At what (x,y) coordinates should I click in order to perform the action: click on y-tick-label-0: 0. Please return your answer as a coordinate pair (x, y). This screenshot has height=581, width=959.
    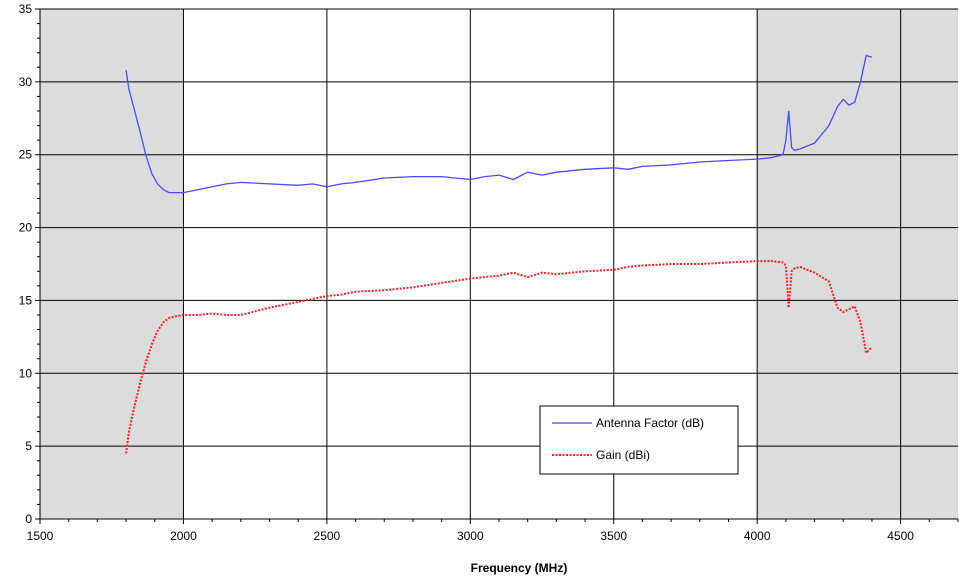
    Looking at the image, I should click on (28, 519).